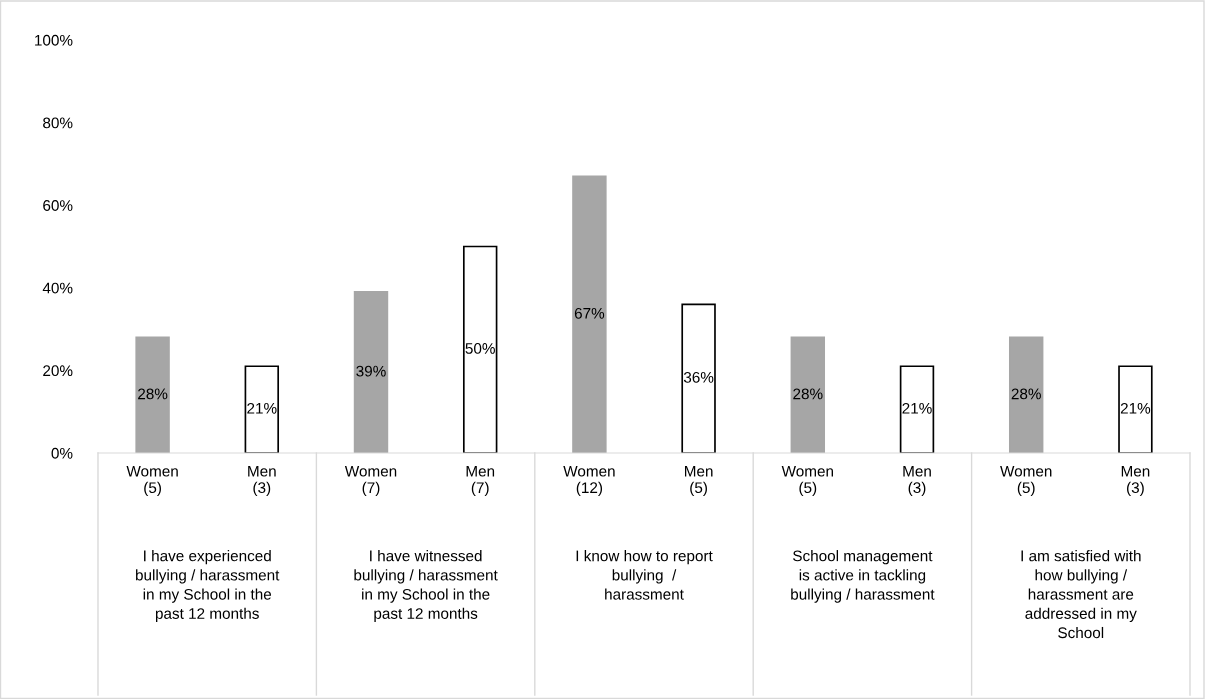  What do you see at coordinates (1081, 594) in the screenshot?
I see `text: I am satisfied with how bullying / harassment are addressed in my School` at bounding box center [1081, 594].